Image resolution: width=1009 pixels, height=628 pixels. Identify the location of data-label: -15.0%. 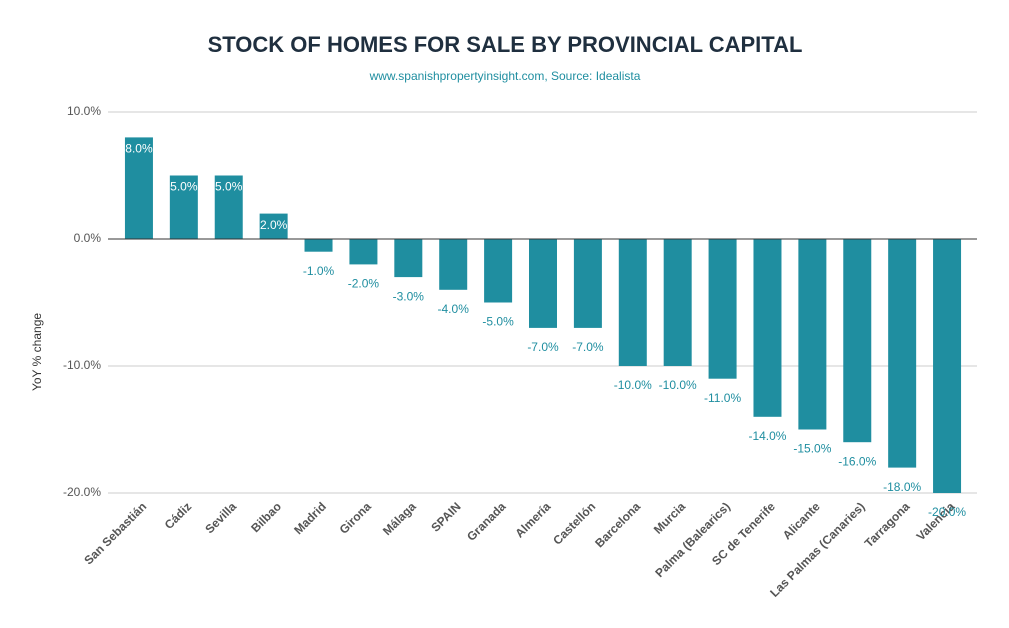
(812, 449).